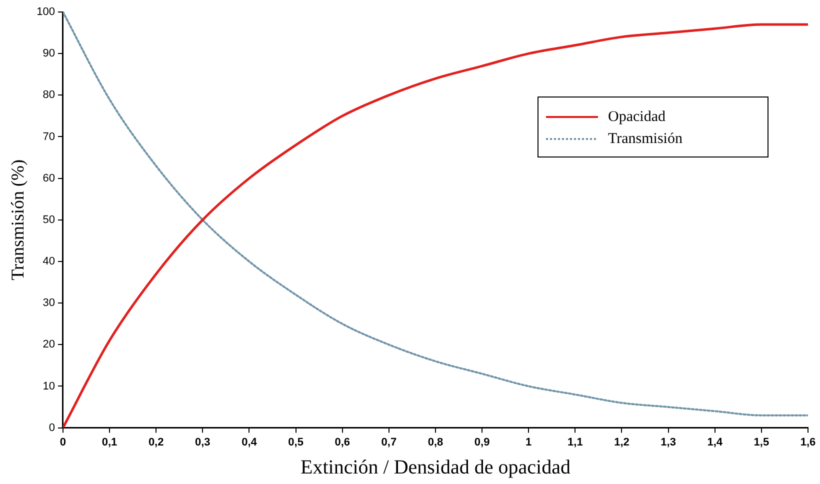 The image size is (820, 484). Describe the element at coordinates (342, 442) in the screenshot. I see `x-tick-label: 0,6` at that location.